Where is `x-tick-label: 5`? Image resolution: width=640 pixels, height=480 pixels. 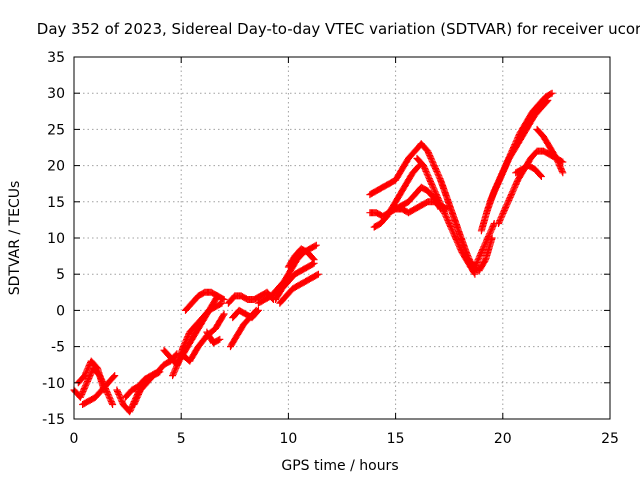
x-tick-label: 5 is located at coordinates (181, 439).